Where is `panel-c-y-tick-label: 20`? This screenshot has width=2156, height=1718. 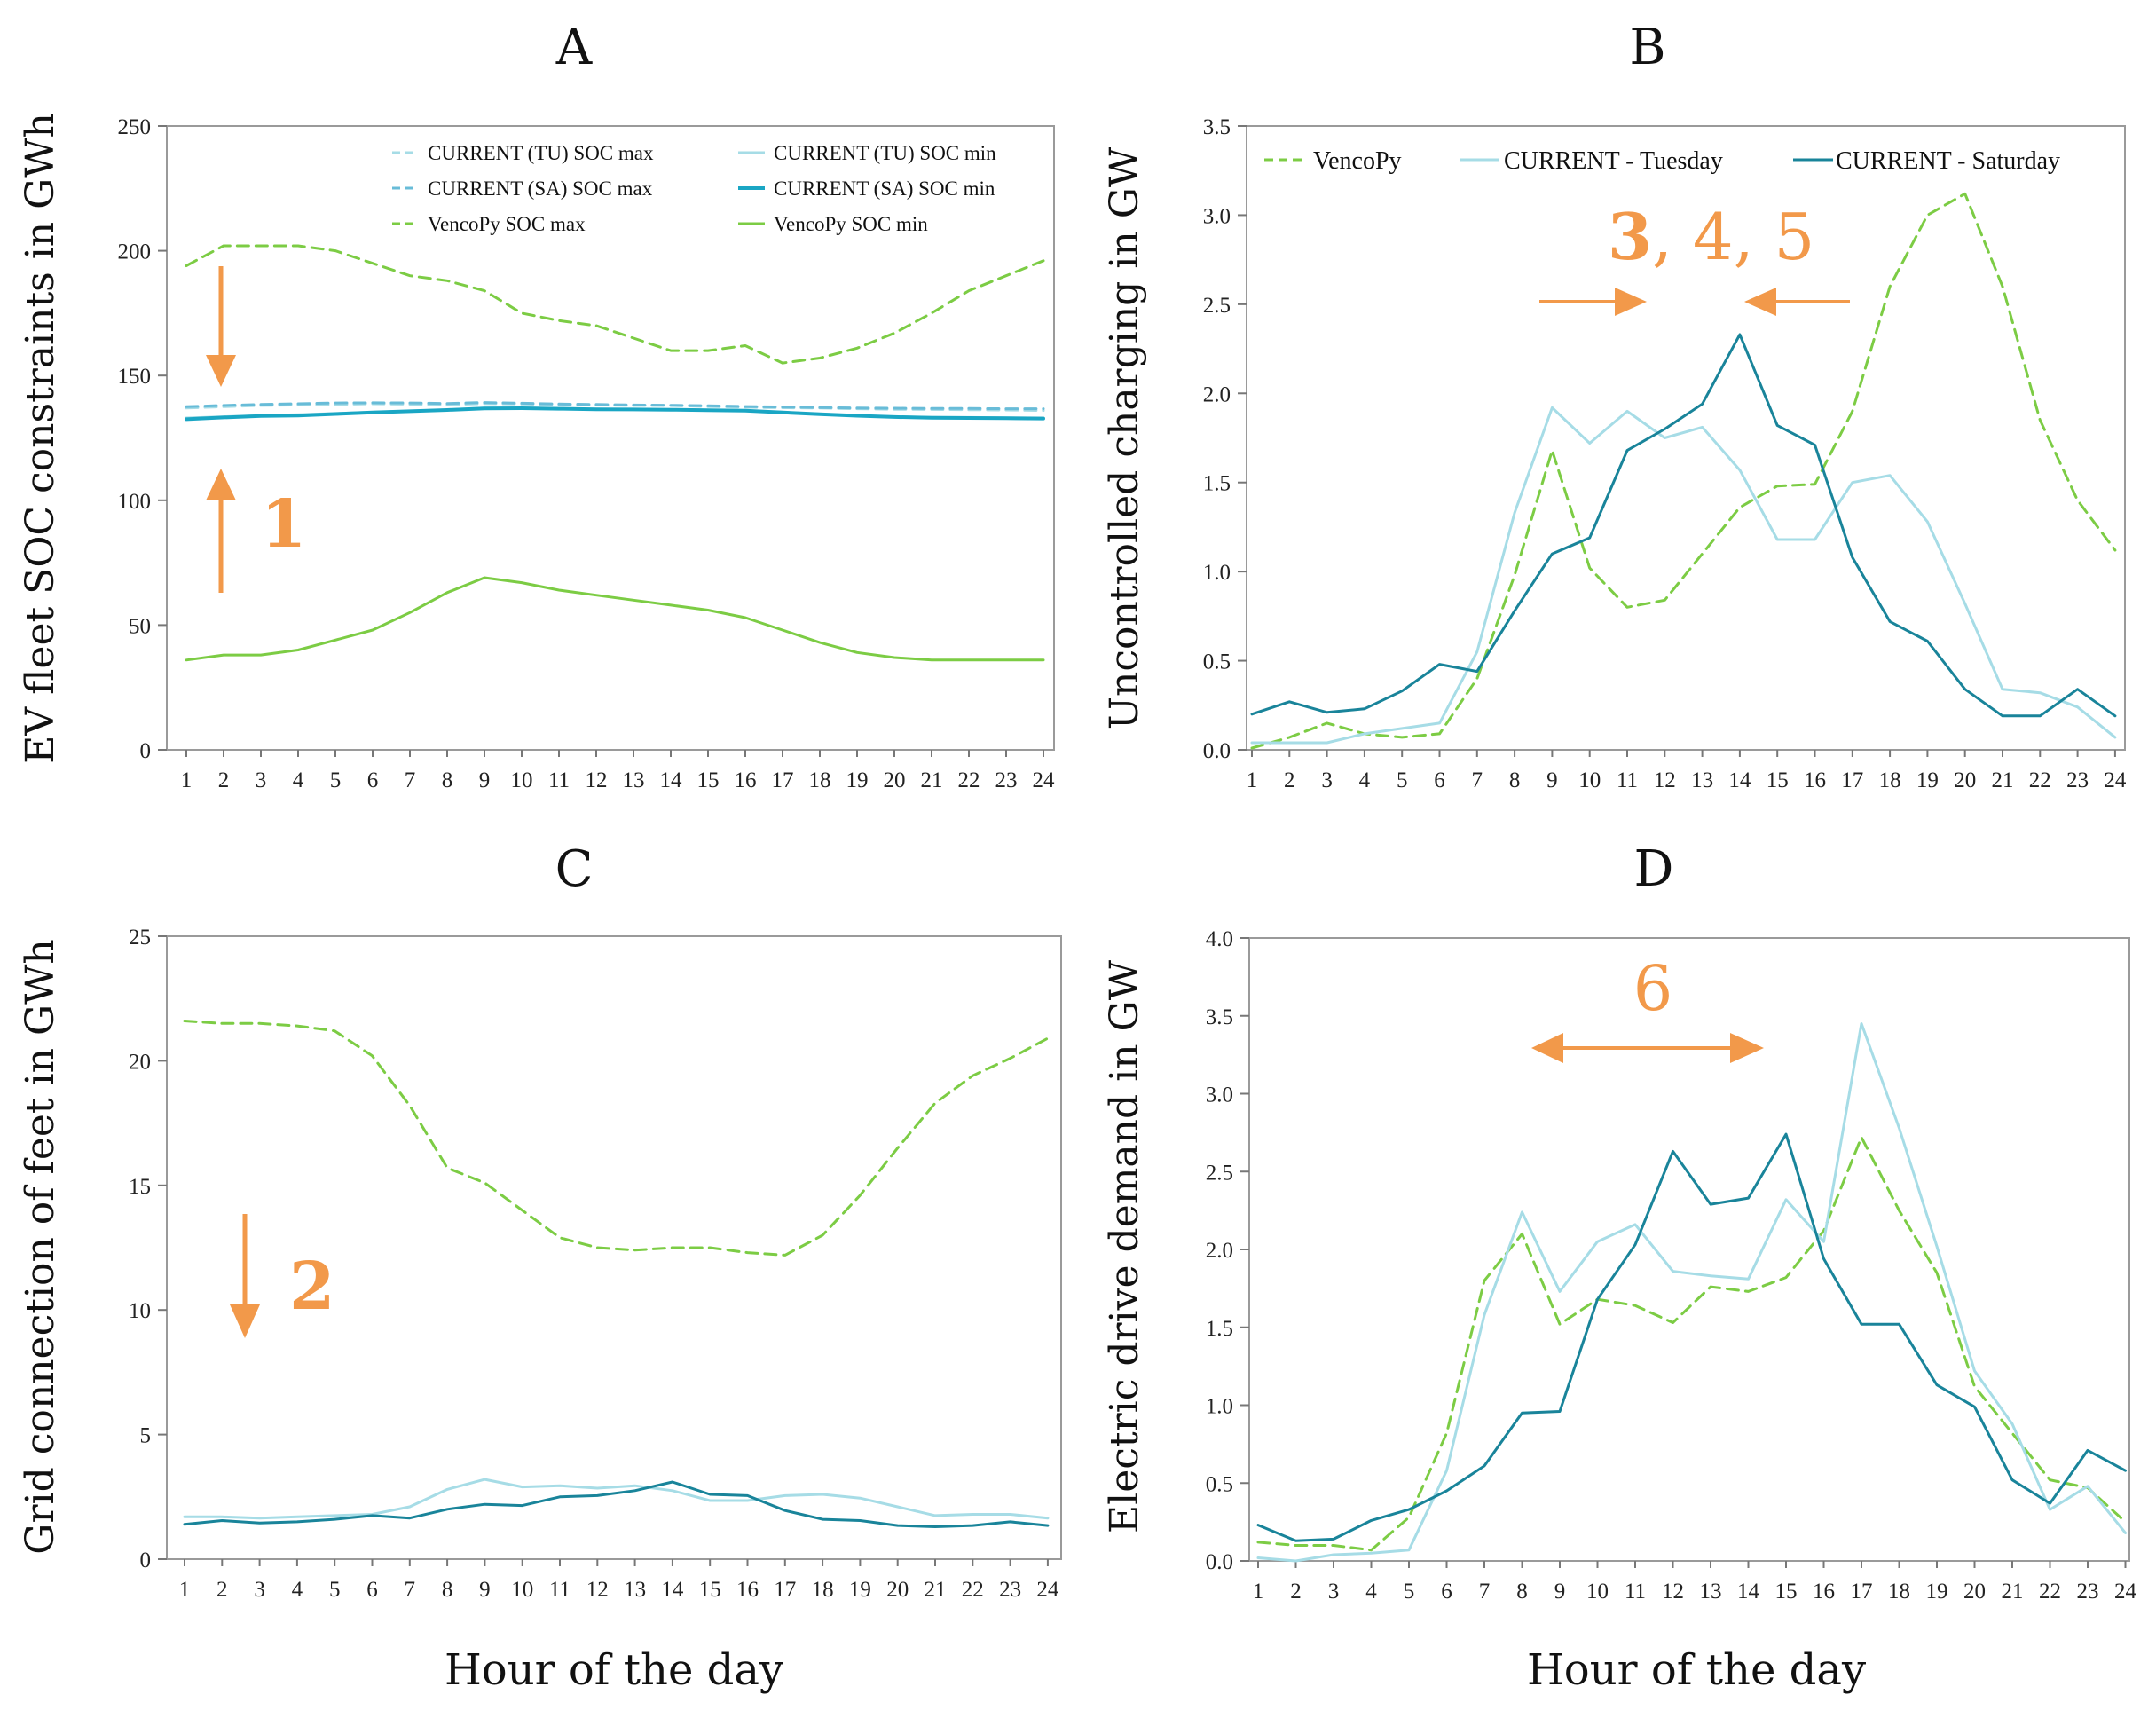
panel-c-y-tick-label: 20 is located at coordinates (140, 1062).